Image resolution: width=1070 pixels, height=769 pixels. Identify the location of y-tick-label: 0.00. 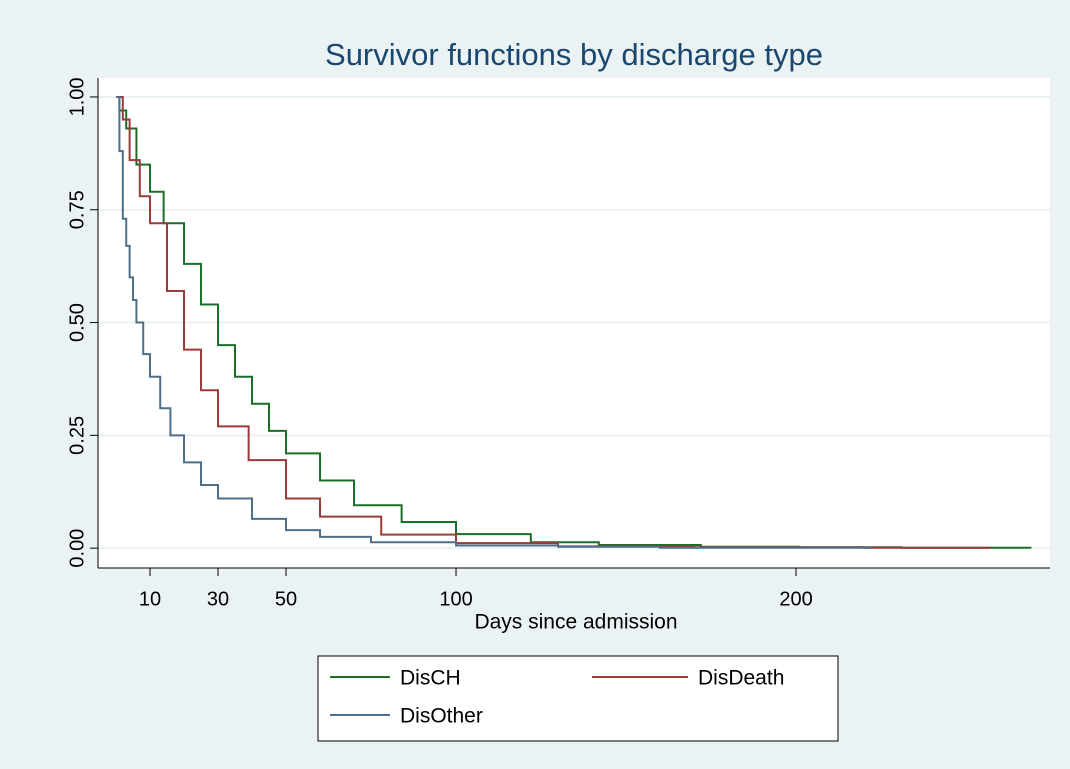
(77, 548).